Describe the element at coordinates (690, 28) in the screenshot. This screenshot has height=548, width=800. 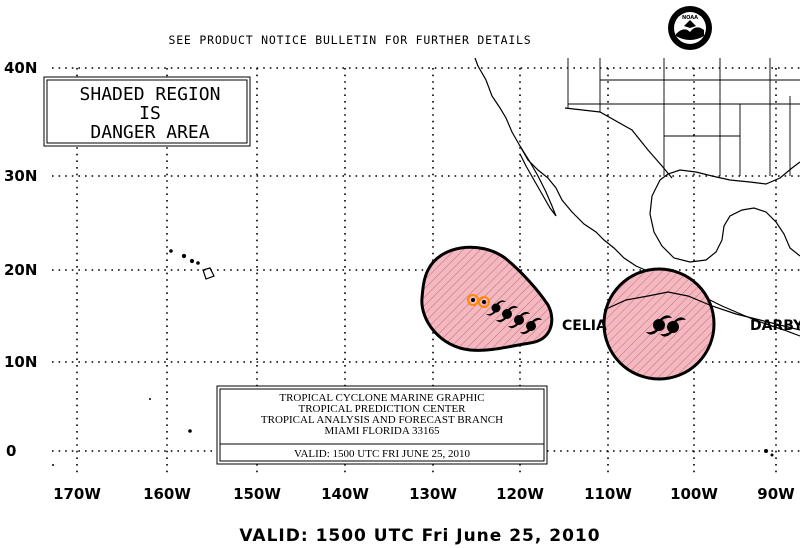
I see `noaa-logo: NOAA` at that location.